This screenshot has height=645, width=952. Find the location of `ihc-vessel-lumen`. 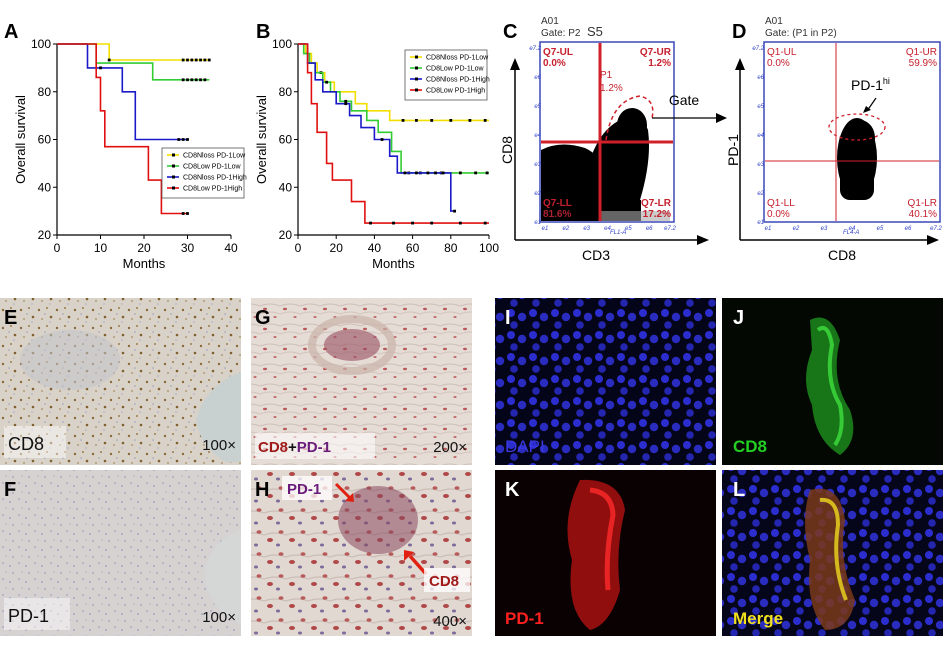

ihc-vessel-lumen is located at coordinates (218, 417).